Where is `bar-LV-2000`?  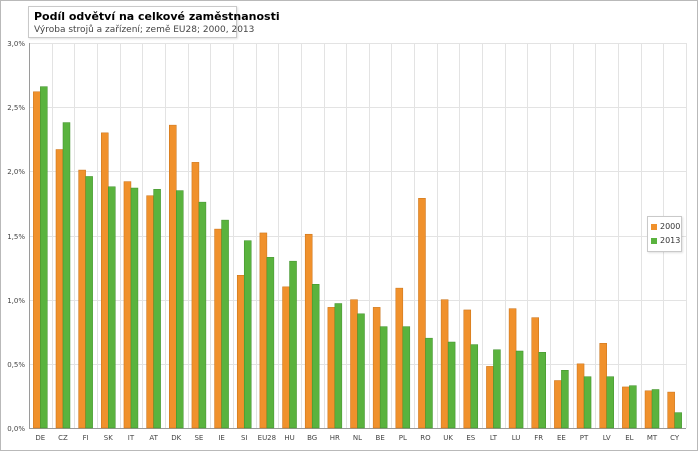
bar-LV-2000 is located at coordinates (603, 386).